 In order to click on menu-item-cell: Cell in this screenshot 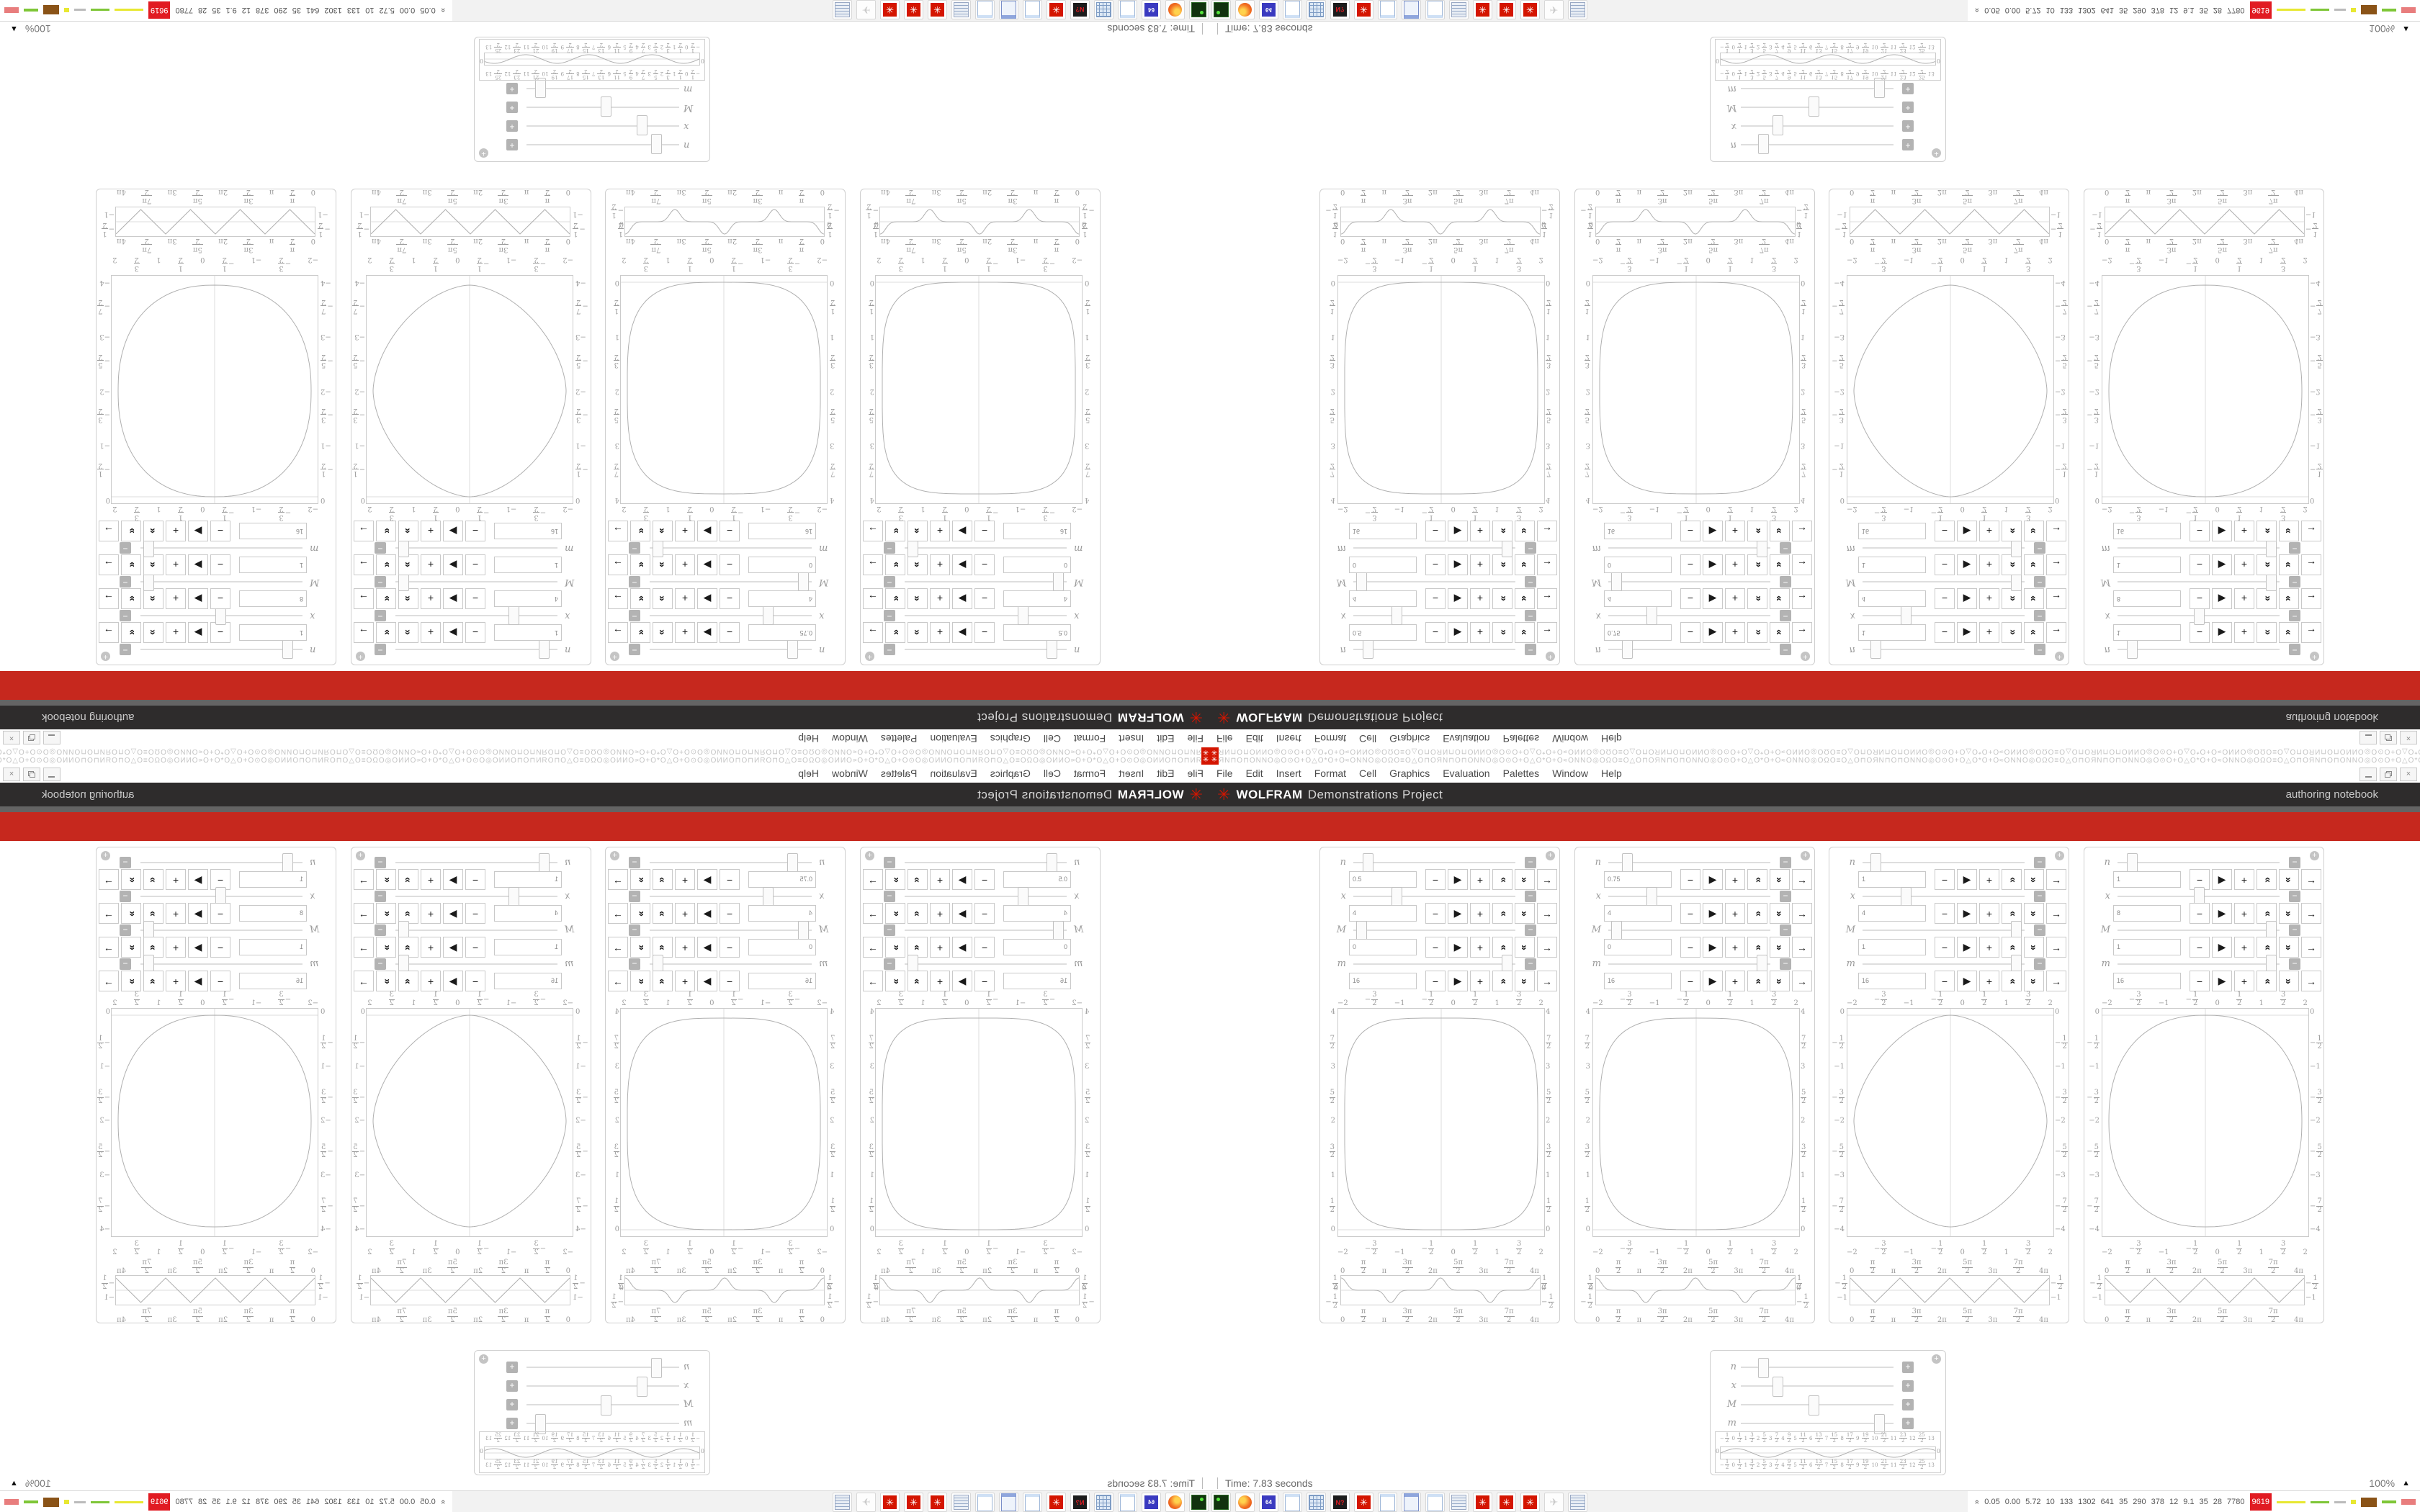, I will do `click(1368, 738)`.